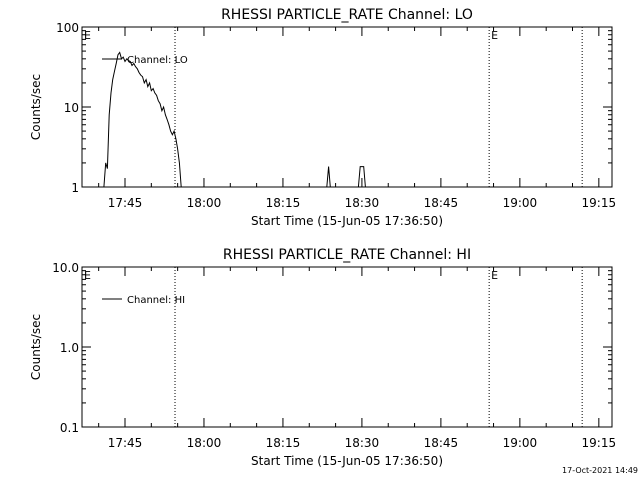 This screenshot has width=640, height=480. I want to click on panel1-y-tick-label: 10, so click(71, 108).